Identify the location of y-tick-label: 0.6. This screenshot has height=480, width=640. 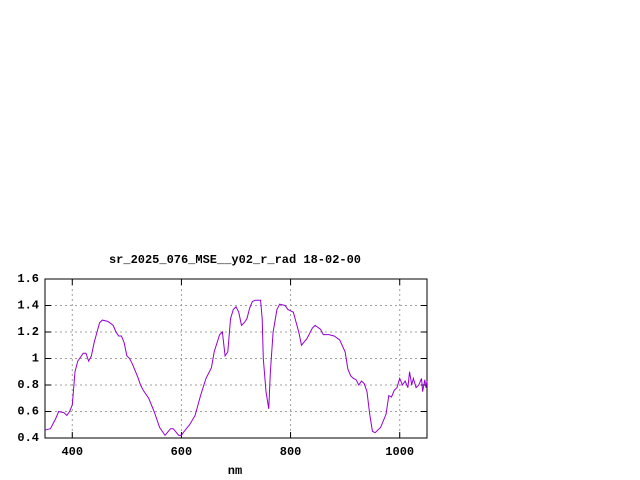
(28, 412).